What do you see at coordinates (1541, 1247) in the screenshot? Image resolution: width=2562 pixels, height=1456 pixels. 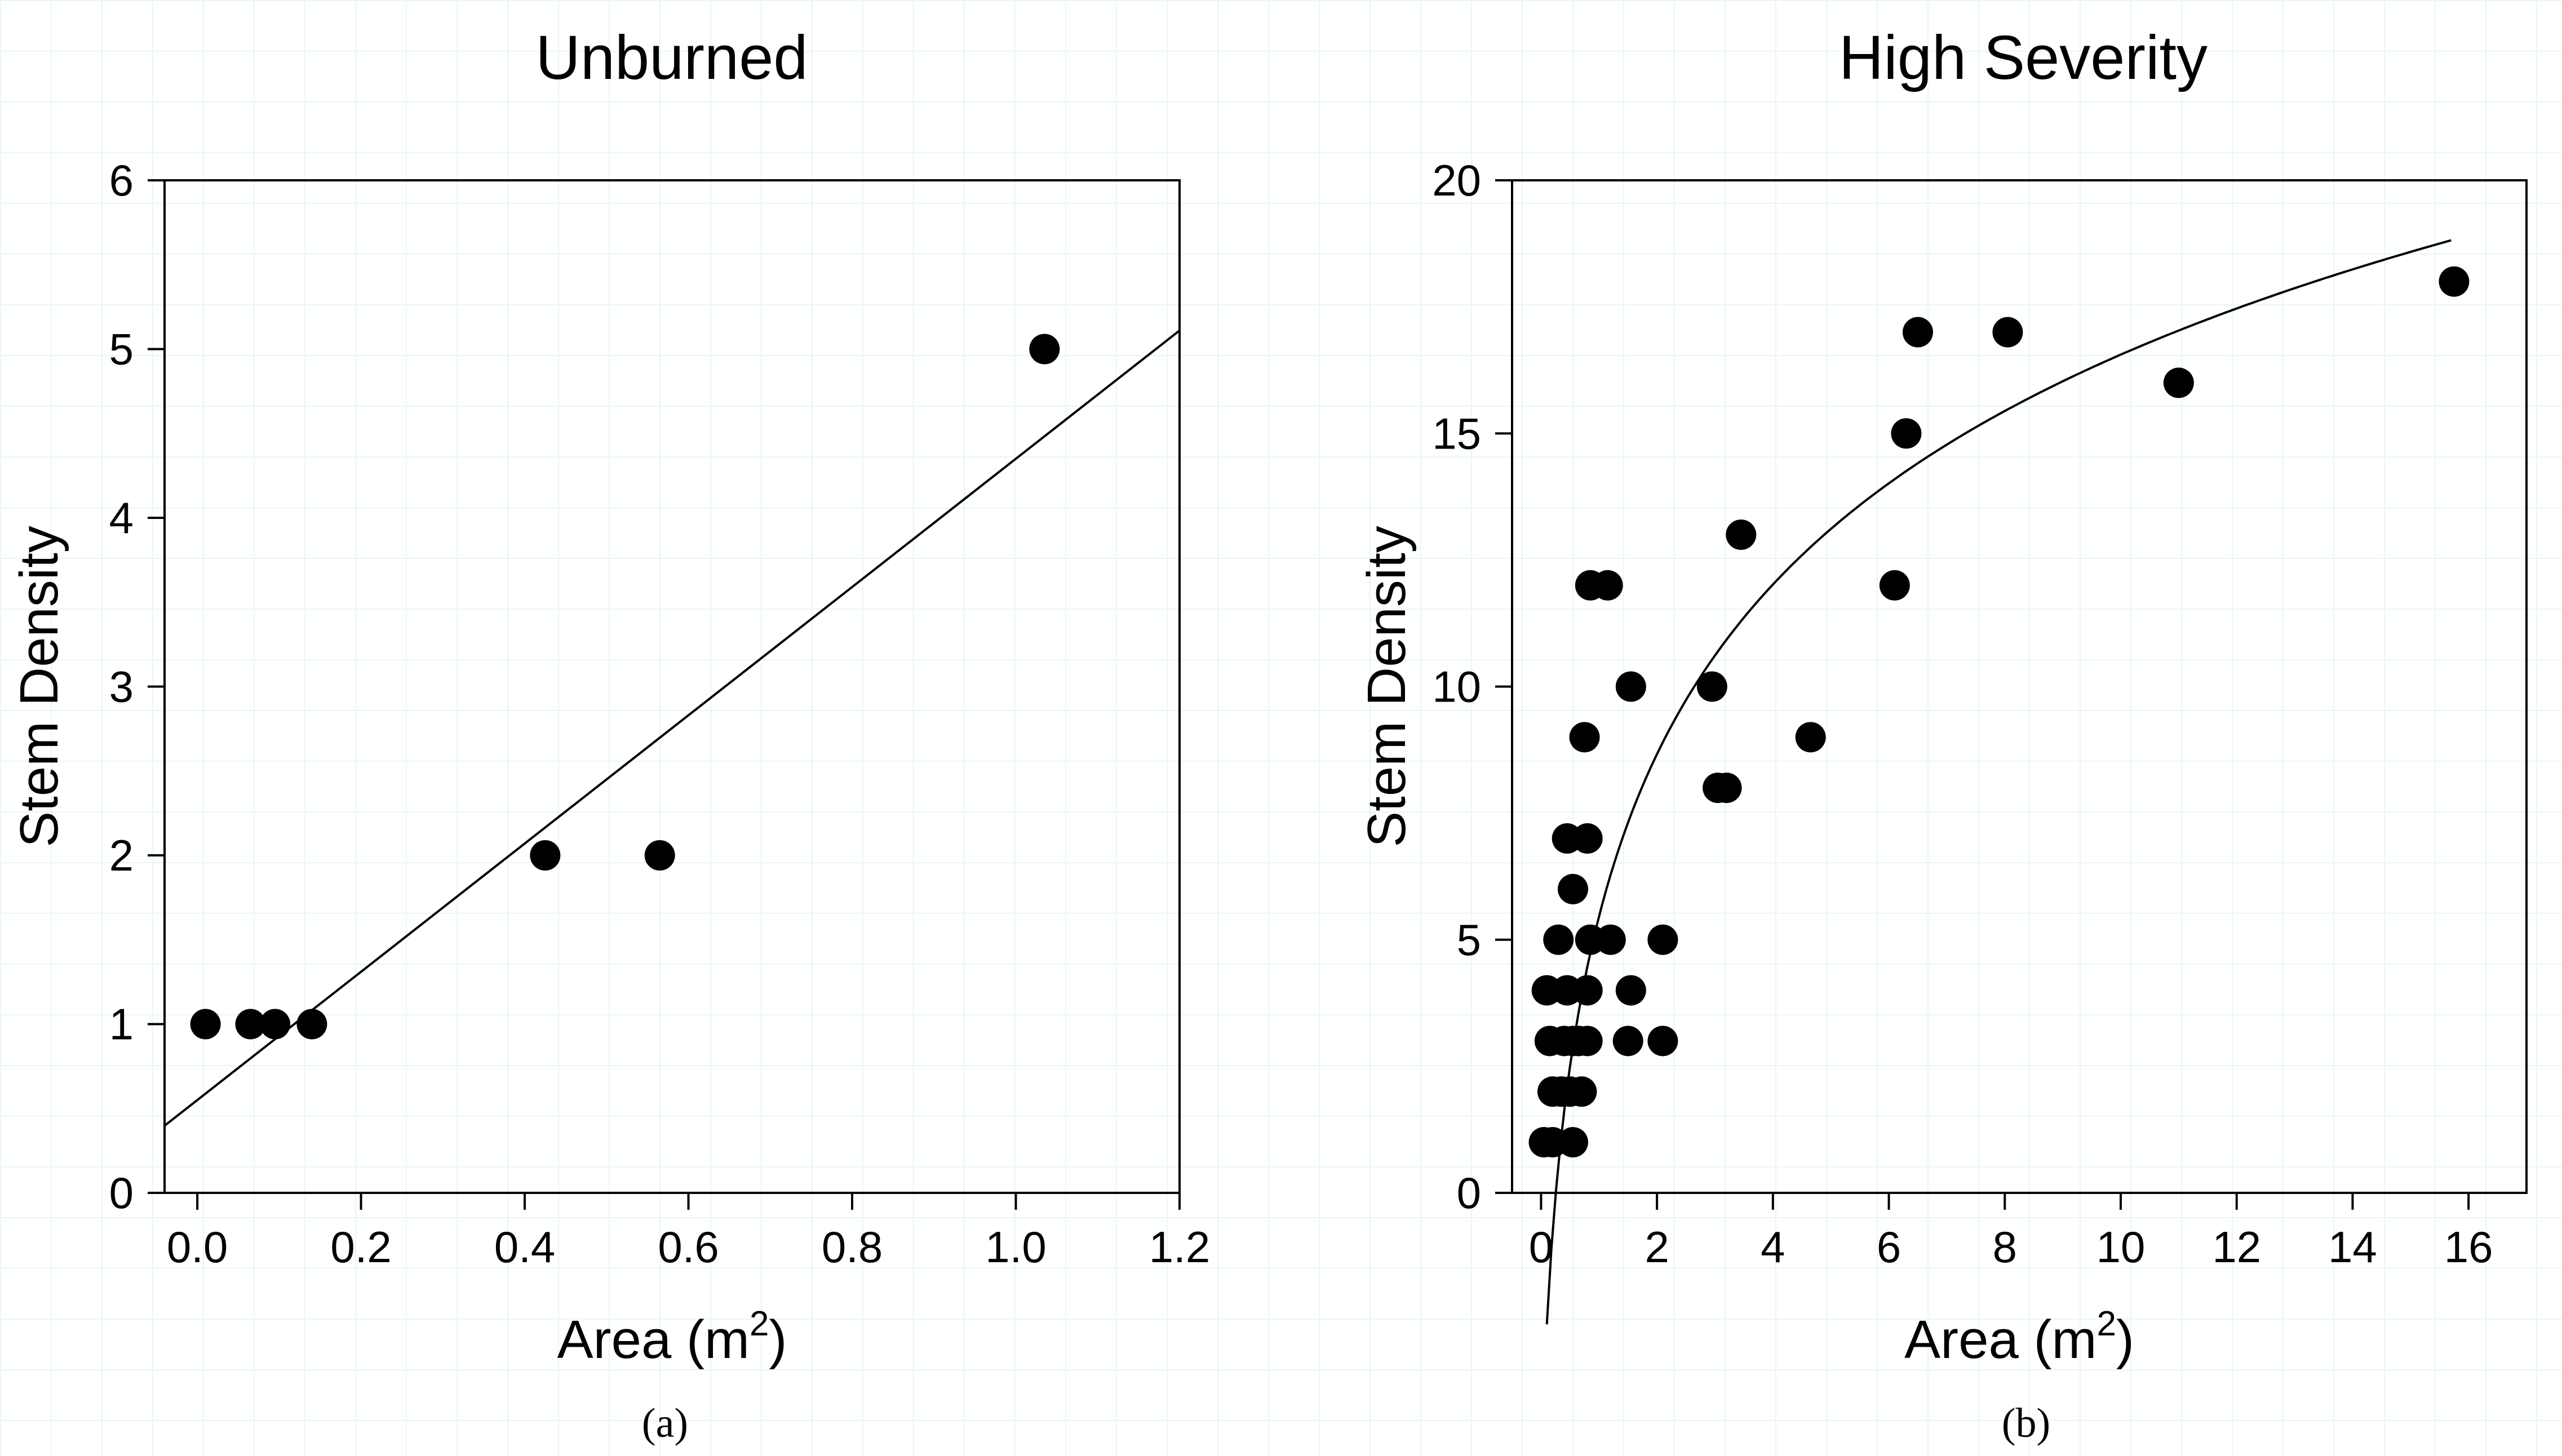 I see `x-tick-label: 0` at bounding box center [1541, 1247].